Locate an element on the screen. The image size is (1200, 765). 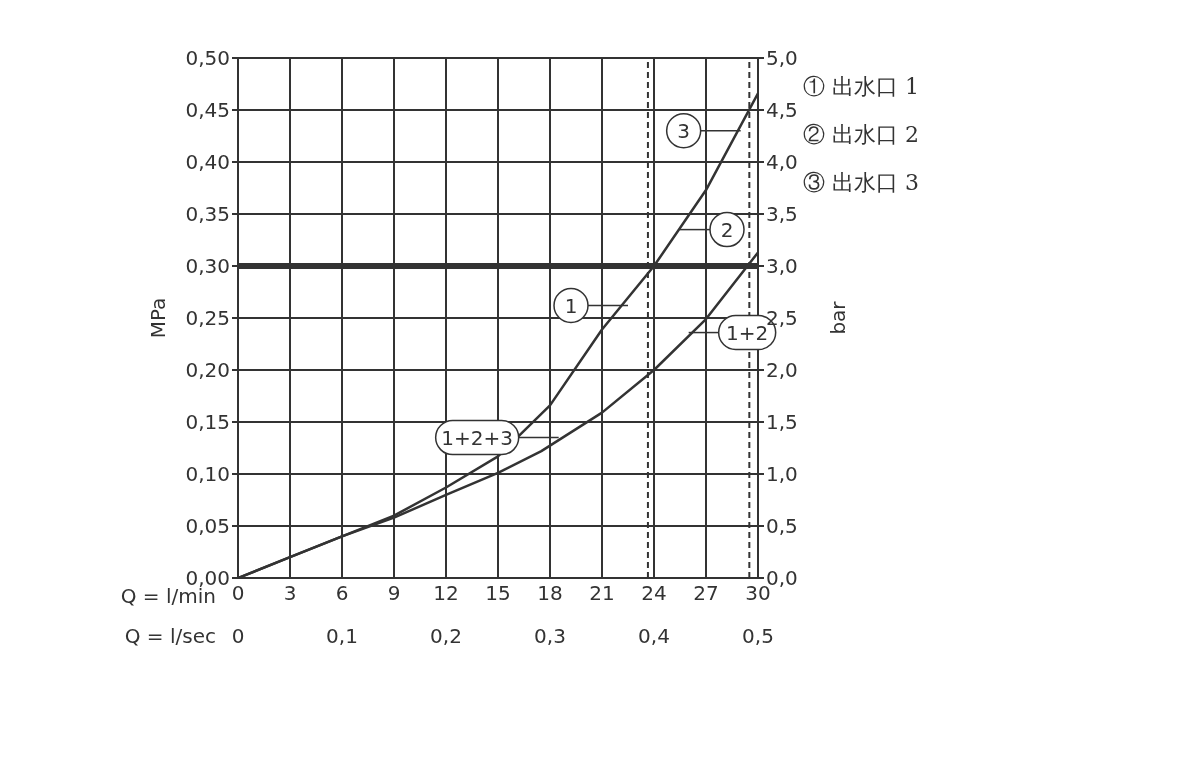
y2-tick-label: 2,0 is located at coordinates (782, 370).